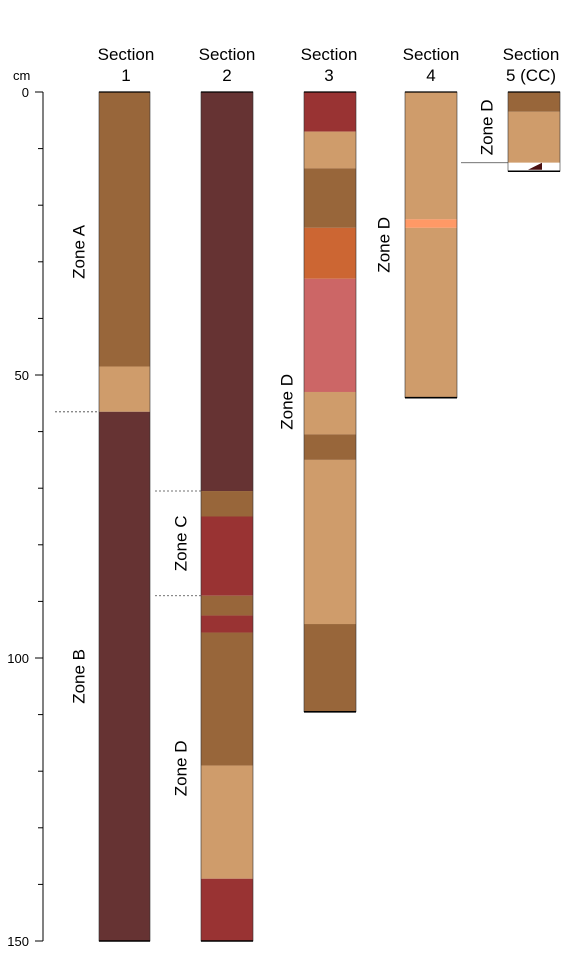 The image size is (576, 960). I want to click on section-2-column, so click(227, 516).